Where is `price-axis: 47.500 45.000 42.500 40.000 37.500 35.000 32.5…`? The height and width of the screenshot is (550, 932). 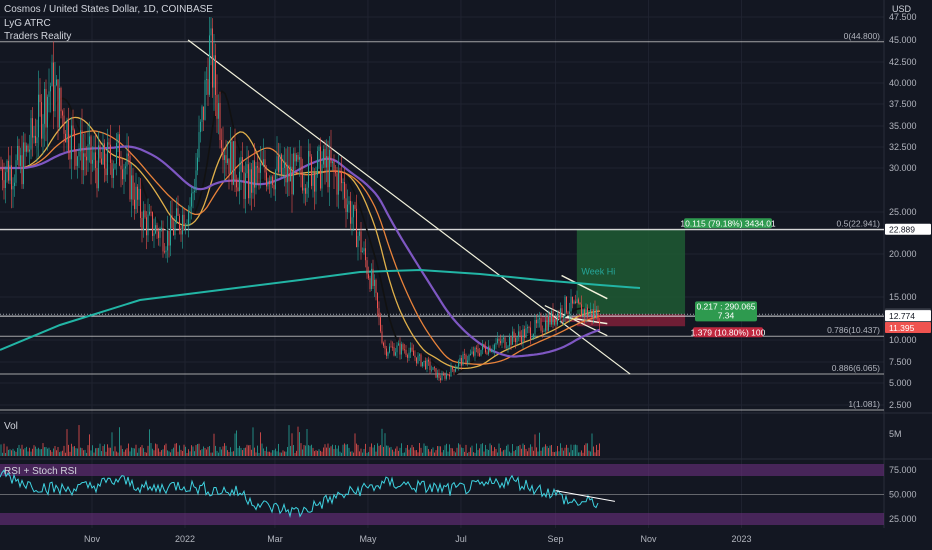
price-axis: 47.500 45.000 42.500 40.000 37.500 35.000 32.5… is located at coordinates (903, 211).